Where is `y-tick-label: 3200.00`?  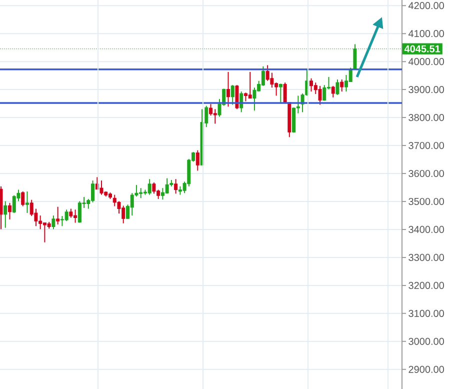
y-tick-label: 3200.00 is located at coordinates (426, 285).